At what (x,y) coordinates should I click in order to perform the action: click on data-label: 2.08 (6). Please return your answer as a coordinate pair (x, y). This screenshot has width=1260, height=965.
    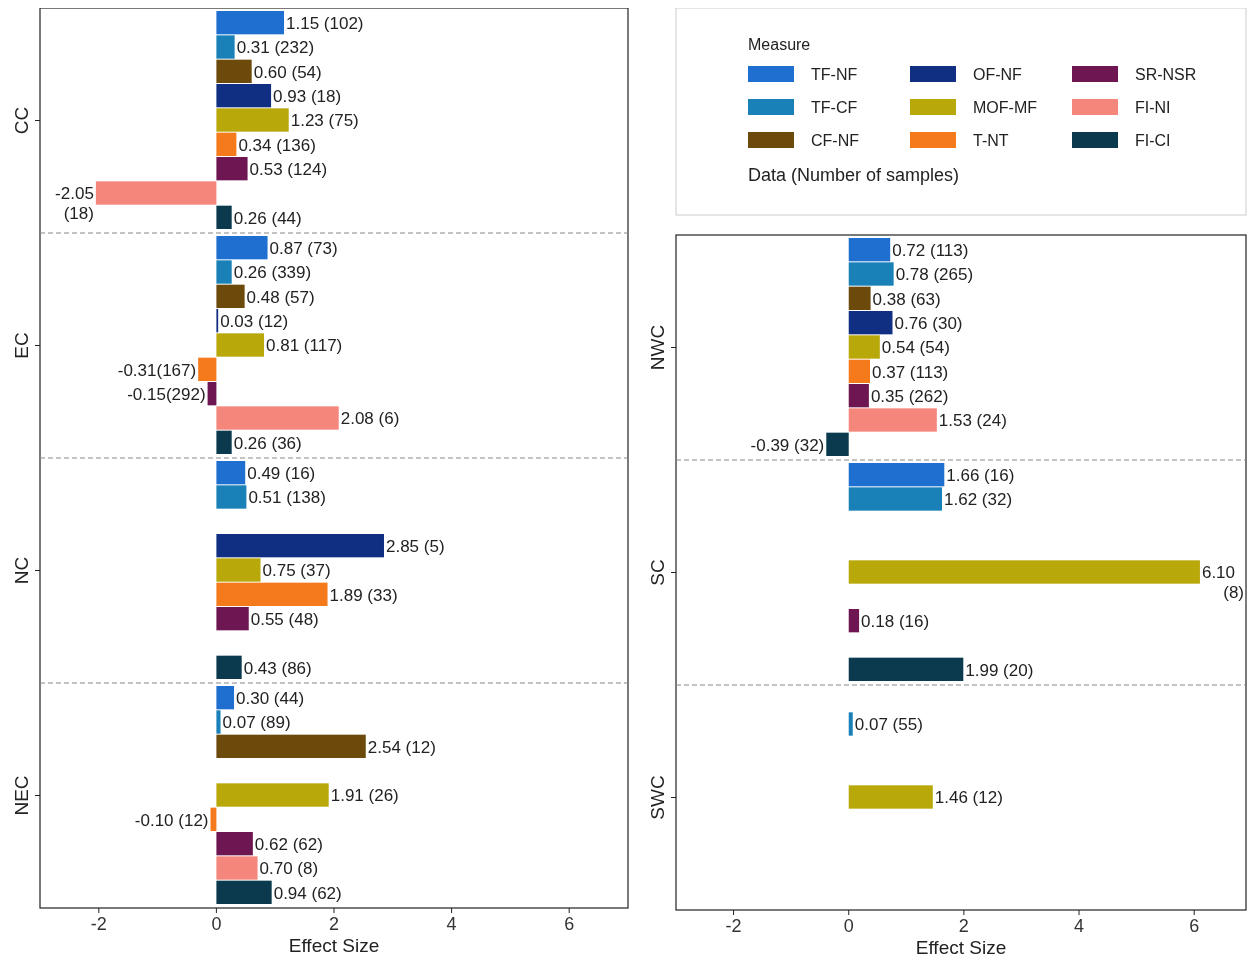
    Looking at the image, I should click on (370, 419).